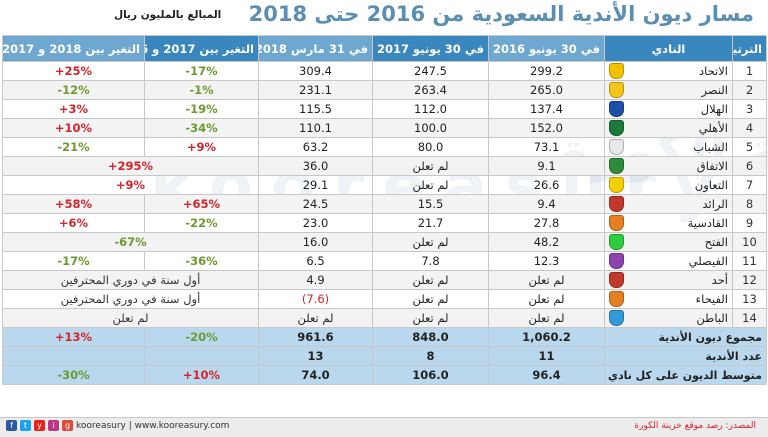 The width and height of the screenshot is (768, 437). What do you see at coordinates (749, 223) in the screenshot?
I see `rank-cell: 9` at bounding box center [749, 223].